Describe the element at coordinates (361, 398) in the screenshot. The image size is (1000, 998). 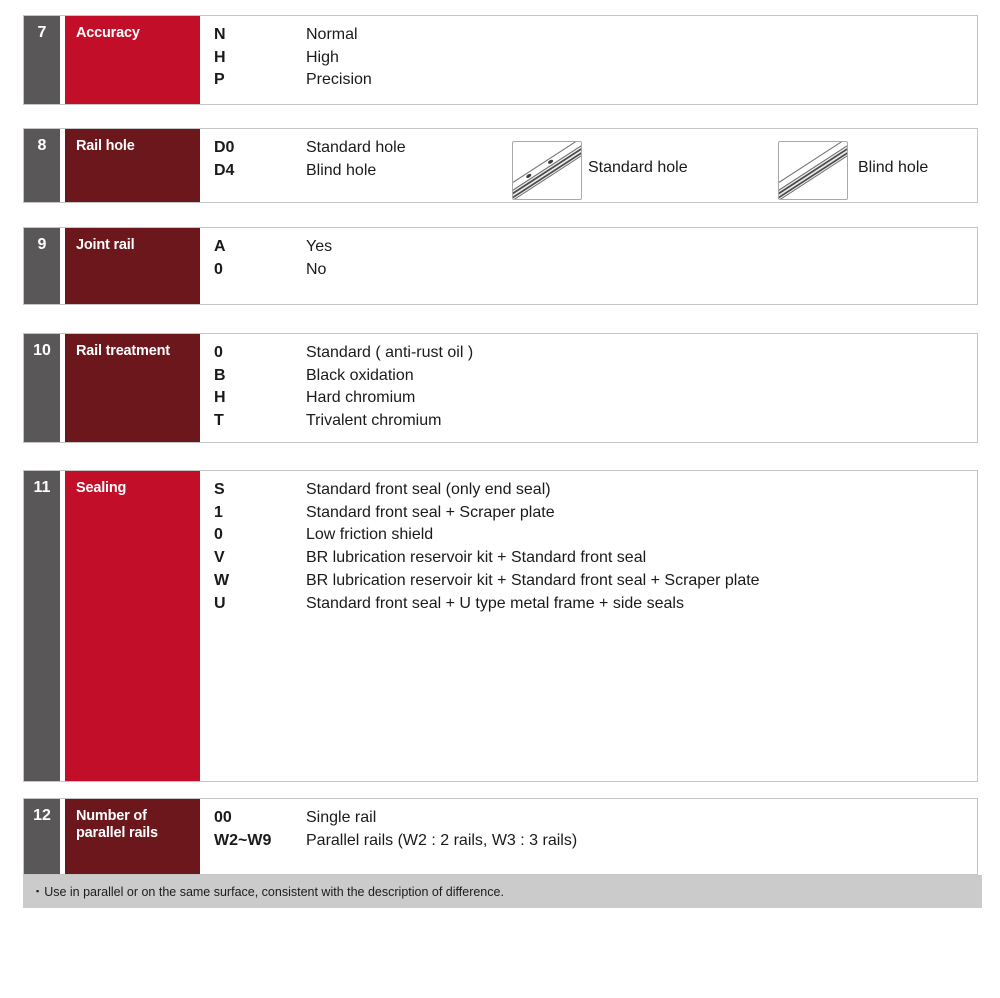
I see `code-description: Hard chromium` at that location.